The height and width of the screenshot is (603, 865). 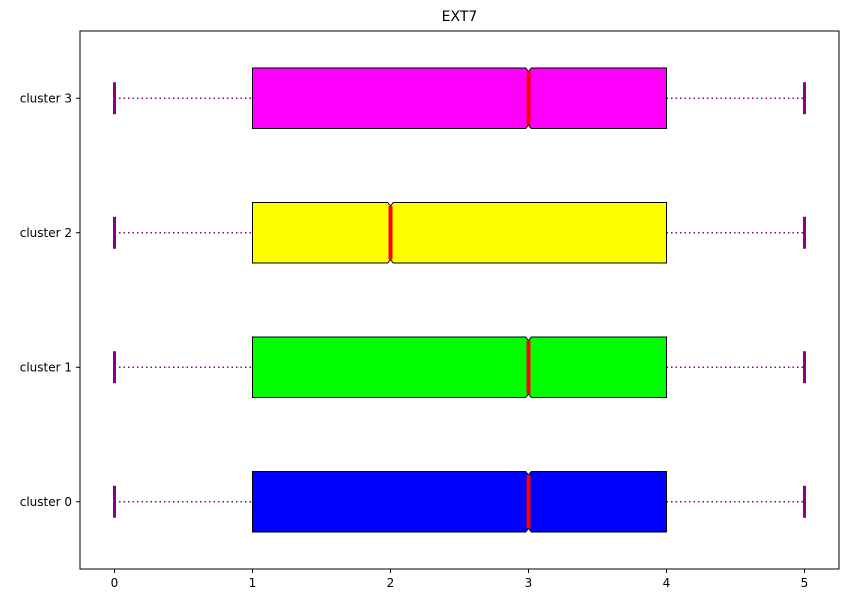 What do you see at coordinates (667, 583) in the screenshot?
I see `x-tick-label-4: 4` at bounding box center [667, 583].